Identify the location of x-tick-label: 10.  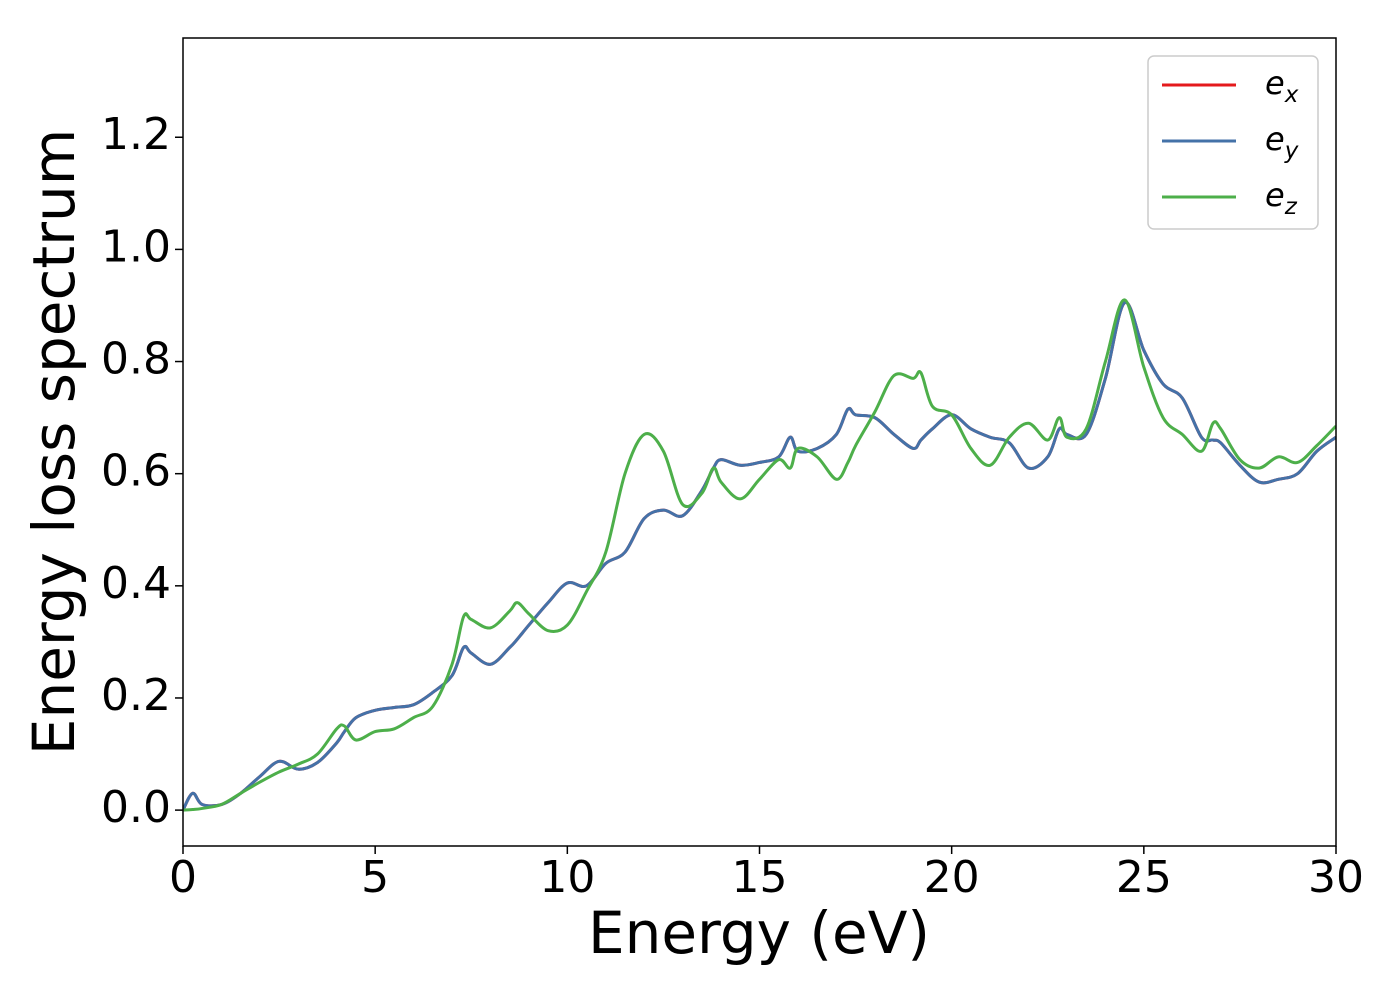
(567, 877).